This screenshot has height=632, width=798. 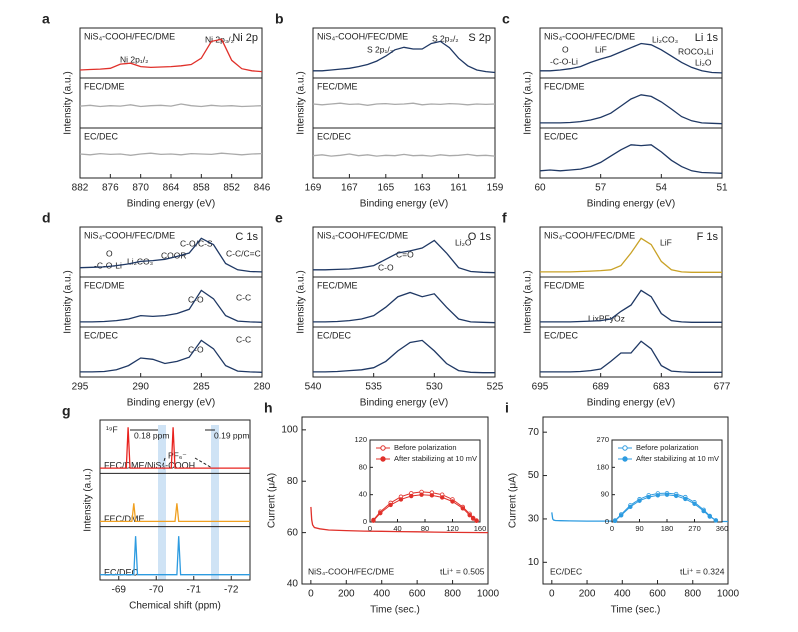 I want to click on panel-letter: g, so click(x=66, y=411).